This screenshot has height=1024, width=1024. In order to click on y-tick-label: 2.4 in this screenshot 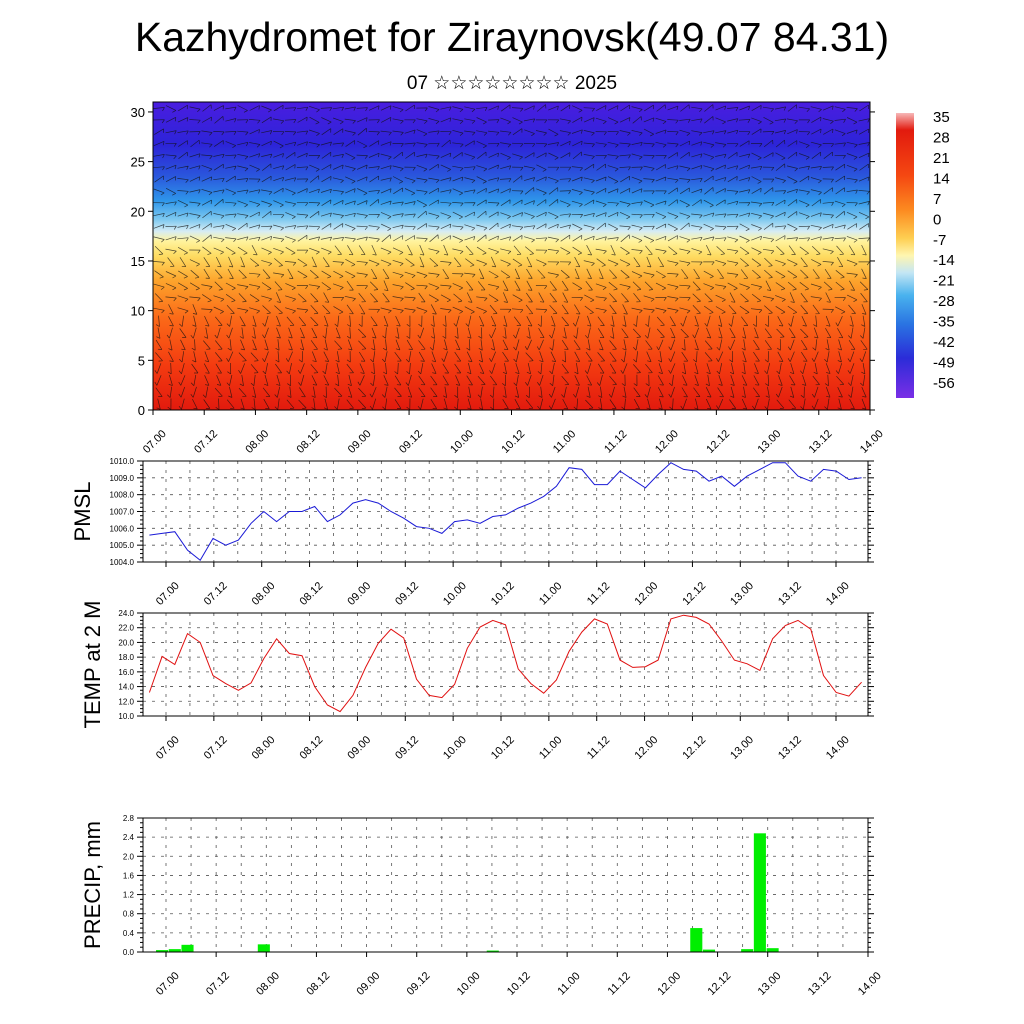, I will do `click(129, 837)`.